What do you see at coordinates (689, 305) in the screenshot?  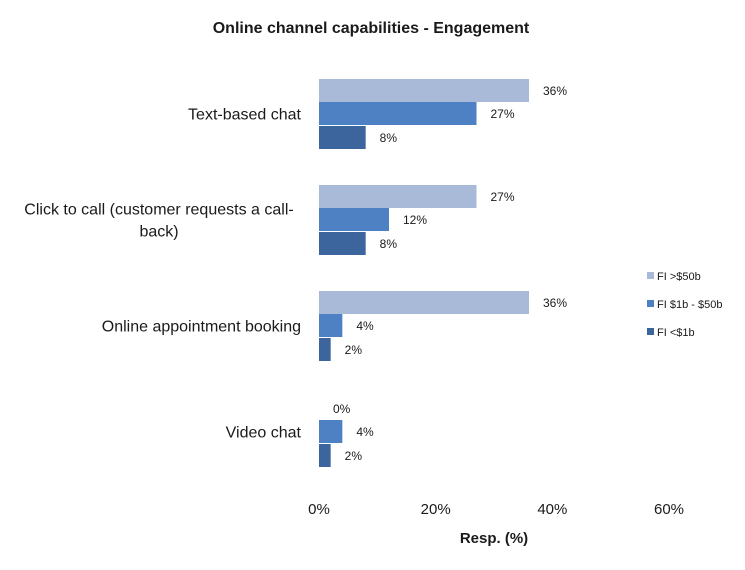 I see `legend-label: FI $1b - $50b` at bounding box center [689, 305].